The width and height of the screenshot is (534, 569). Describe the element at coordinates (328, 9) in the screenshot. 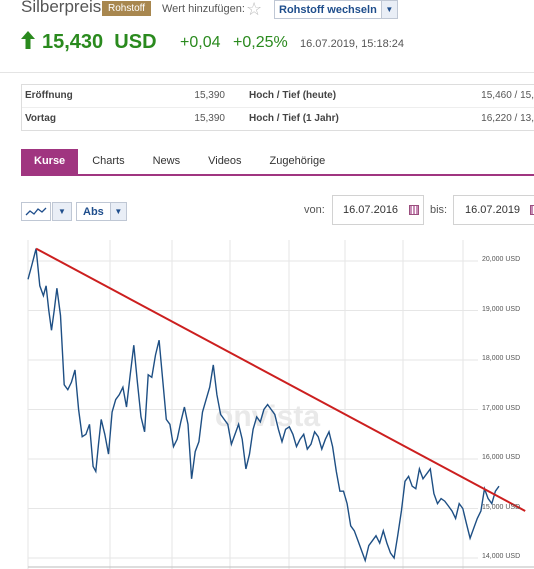

I see `commodity-switch-label: Rohstoff wechseln` at that location.